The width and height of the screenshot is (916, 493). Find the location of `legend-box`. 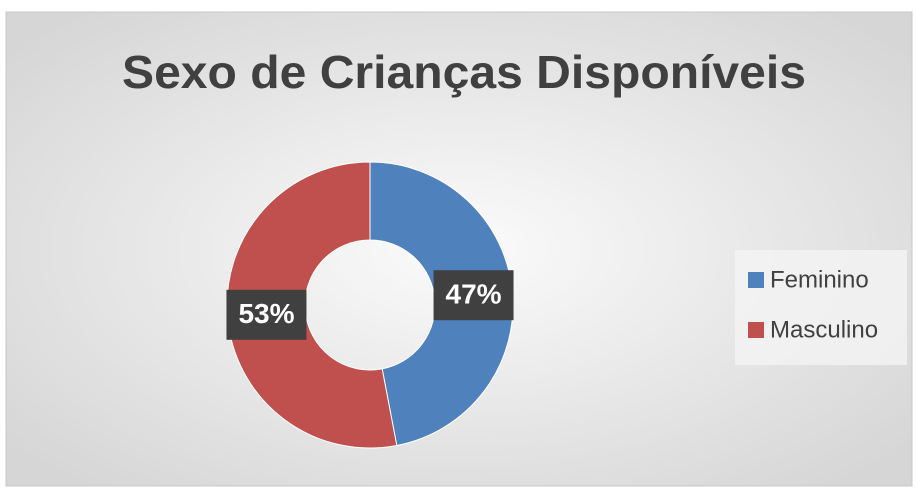

legend-box is located at coordinates (821, 307).